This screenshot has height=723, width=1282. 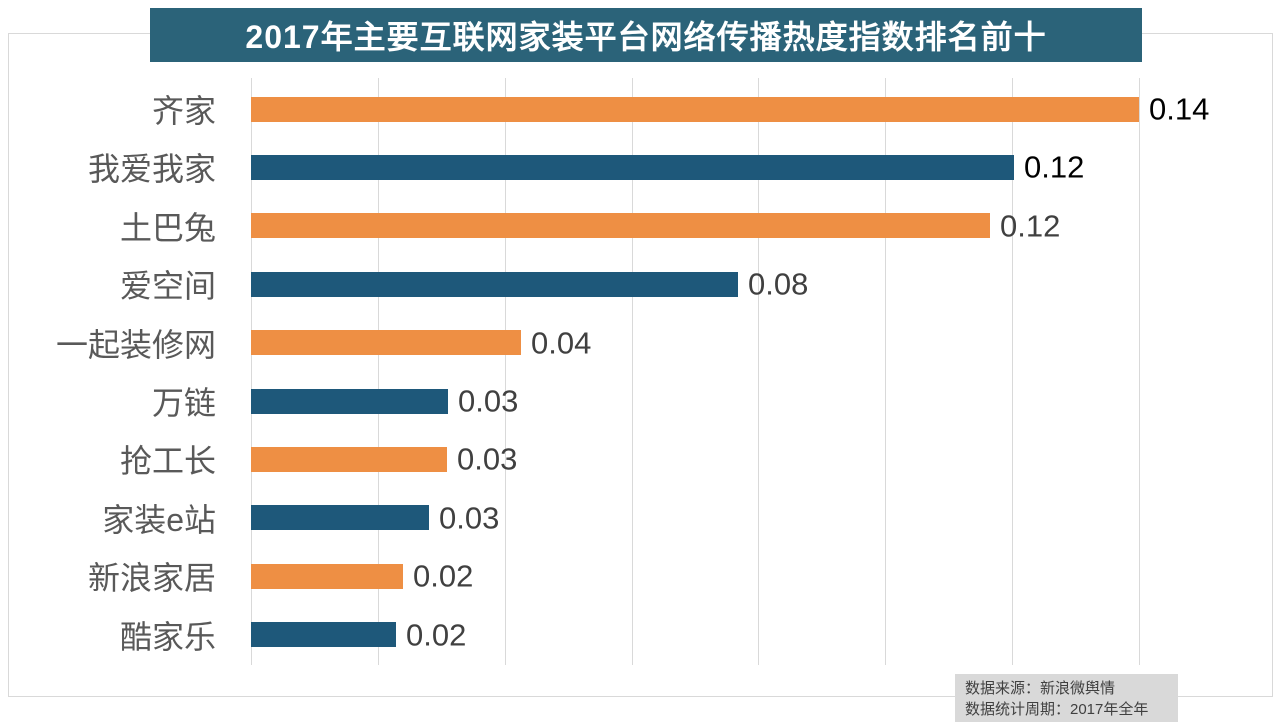 What do you see at coordinates (167, 636) in the screenshot?
I see `category-label: 酷家乐` at bounding box center [167, 636].